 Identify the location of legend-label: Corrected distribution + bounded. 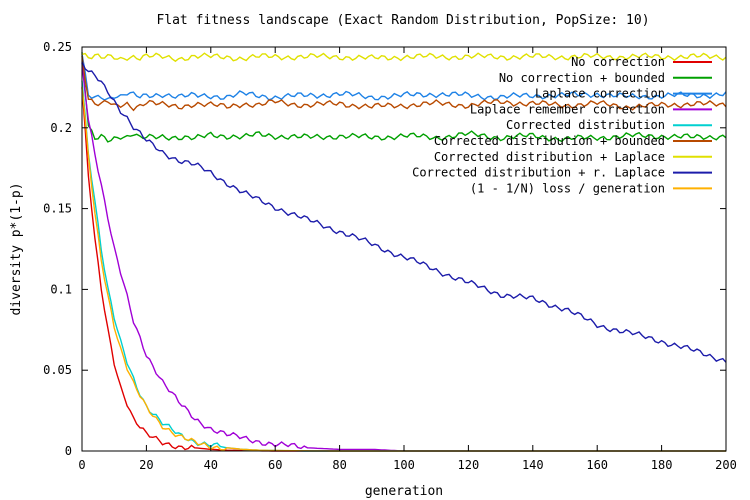
(549, 141).